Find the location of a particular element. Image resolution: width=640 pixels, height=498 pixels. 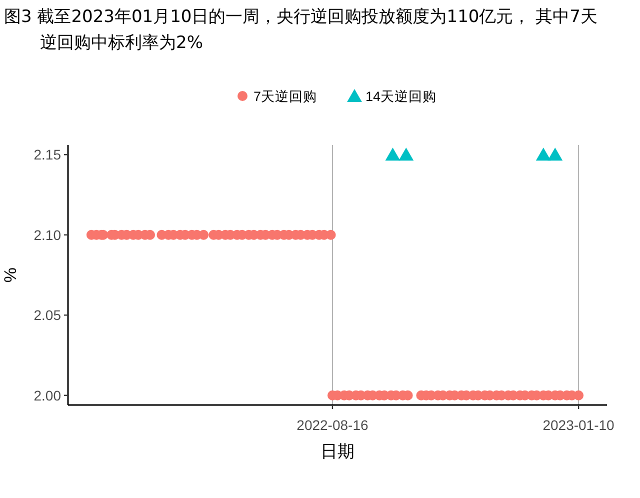

legend-label: 14天逆回购 is located at coordinates (401, 96).